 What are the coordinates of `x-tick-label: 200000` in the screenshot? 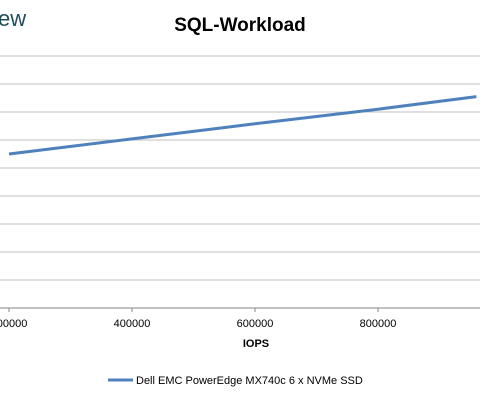 It's located at (13, 324).